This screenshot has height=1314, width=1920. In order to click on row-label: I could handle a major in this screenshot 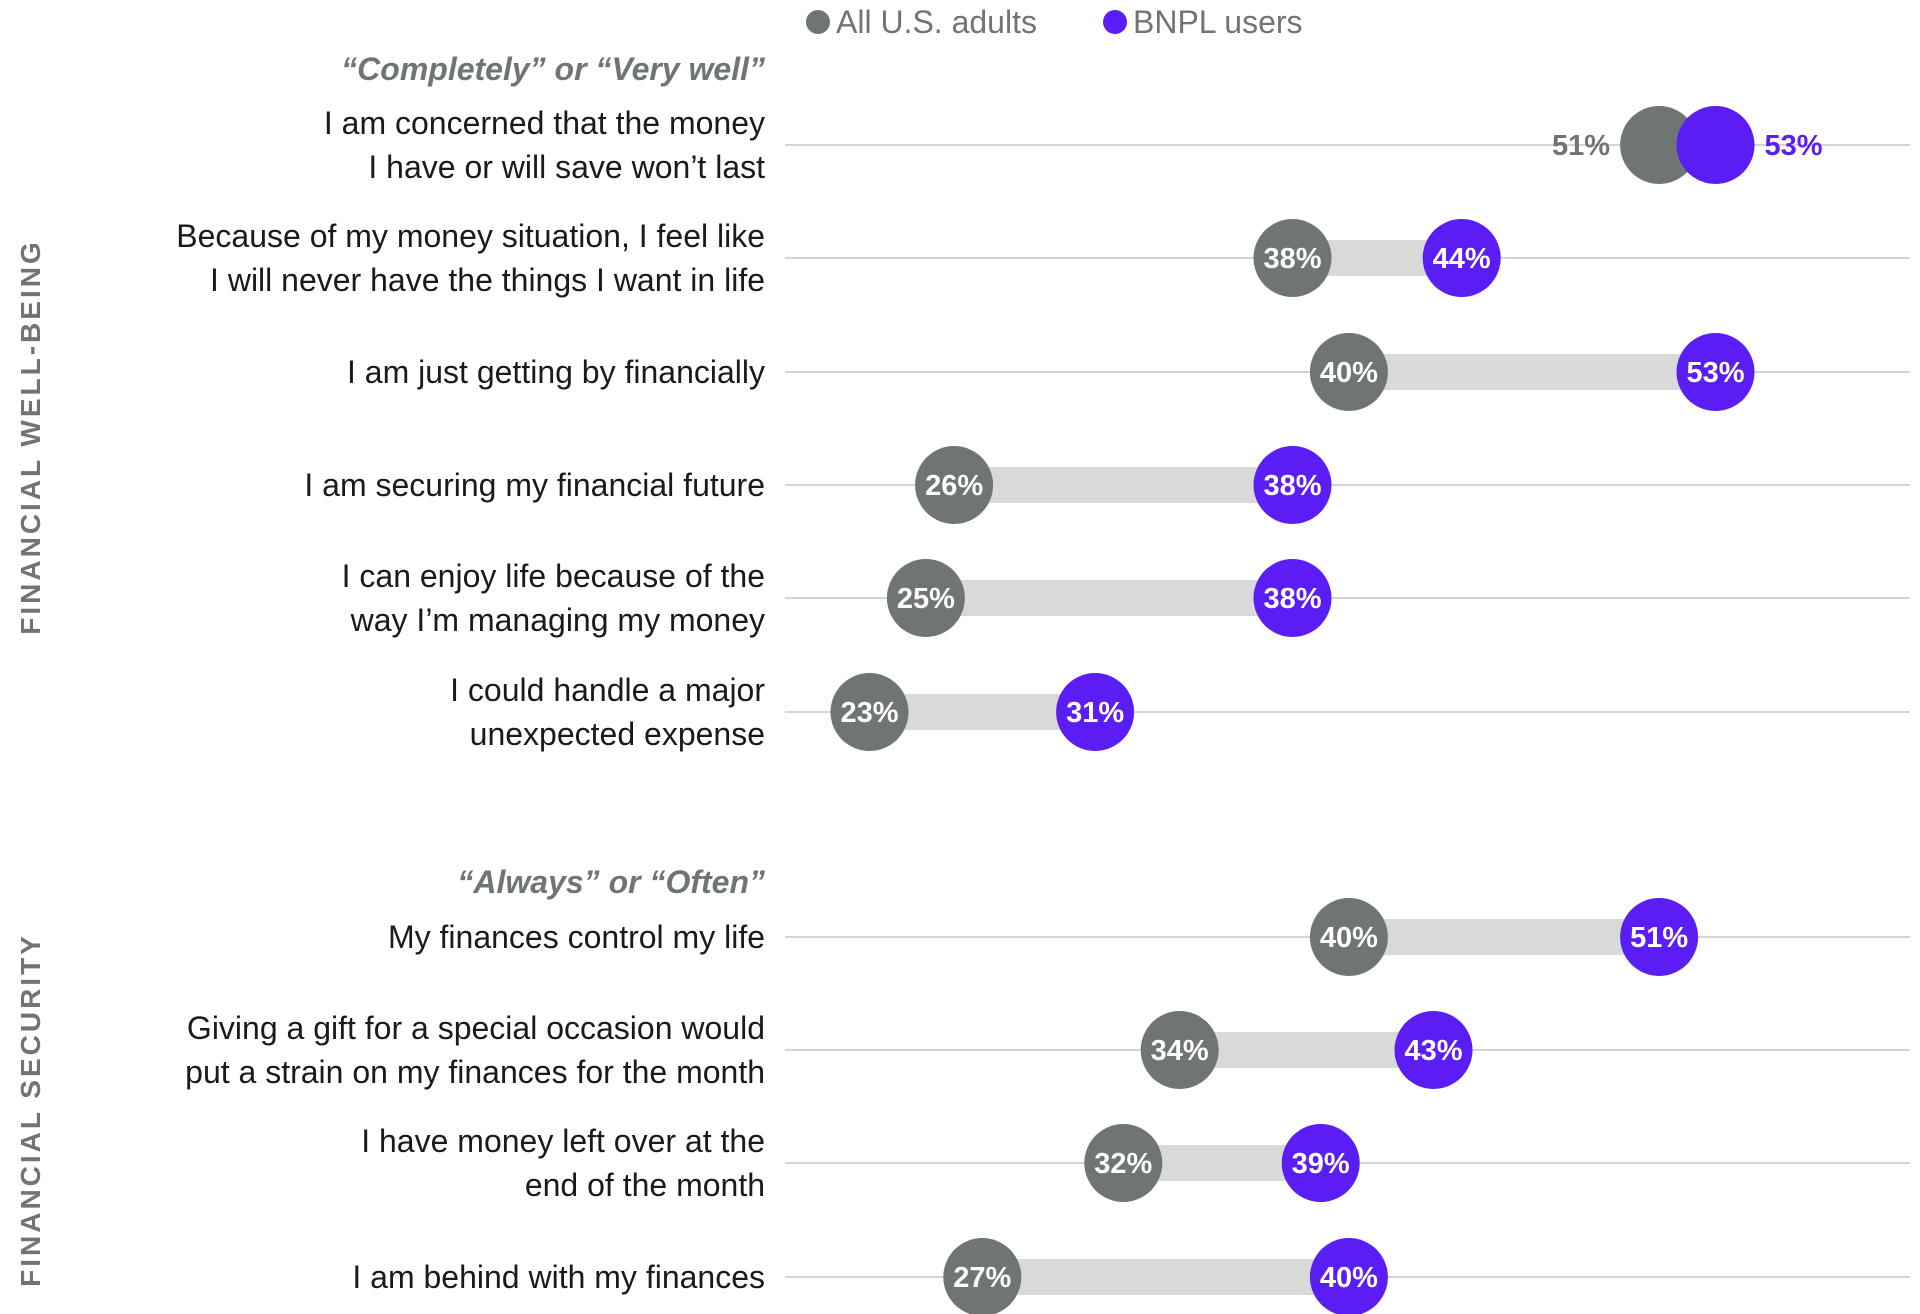, I will do `click(607, 690)`.